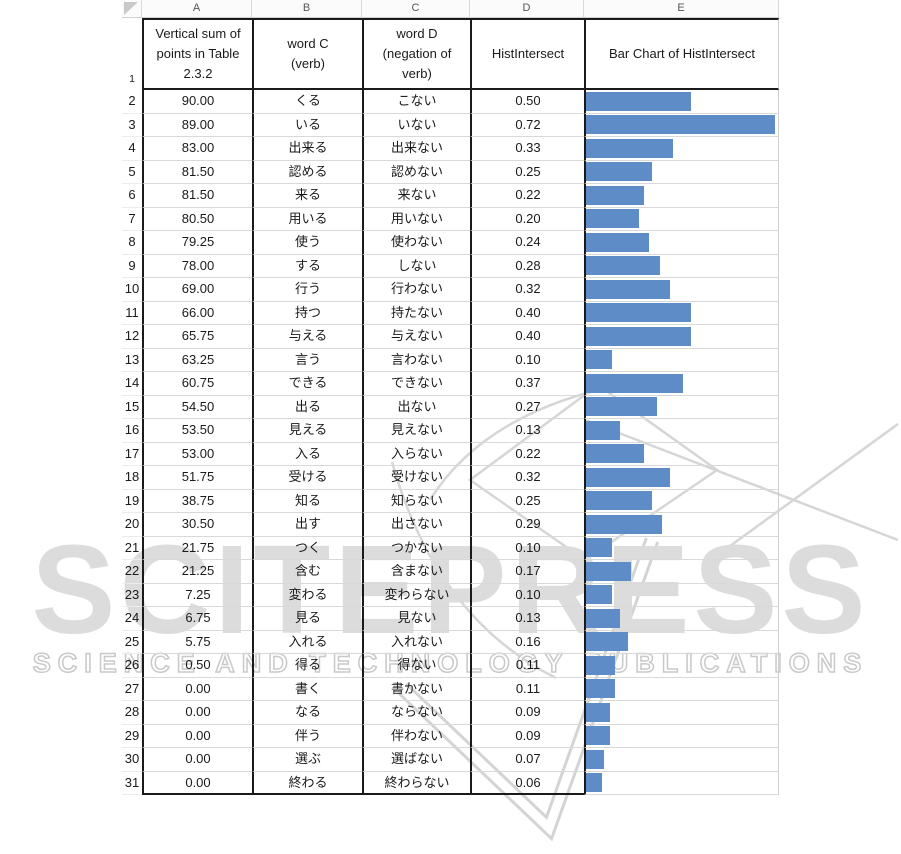  Describe the element at coordinates (197, 431) in the screenshot. I see `cell-vertical-sum: 53.50` at that location.